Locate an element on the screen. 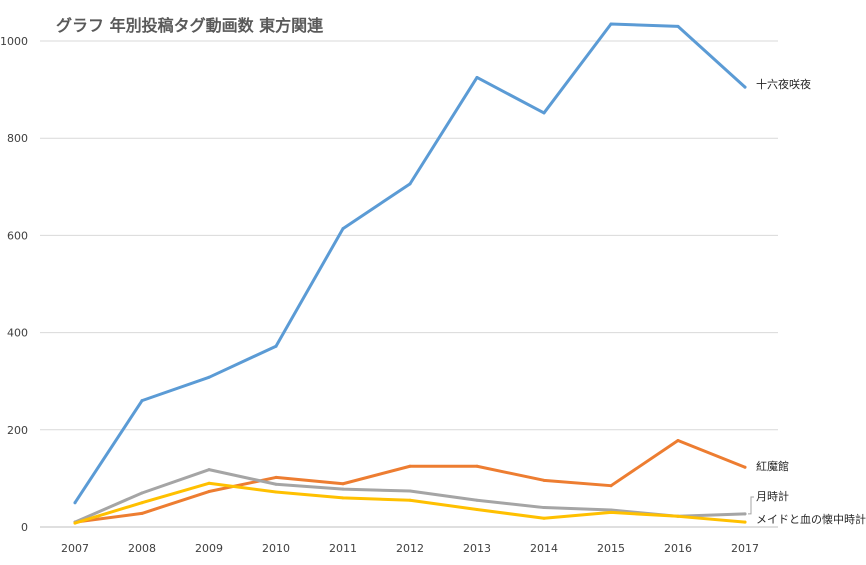 The image size is (866, 565). y-tick-label: 400 is located at coordinates (17, 333).